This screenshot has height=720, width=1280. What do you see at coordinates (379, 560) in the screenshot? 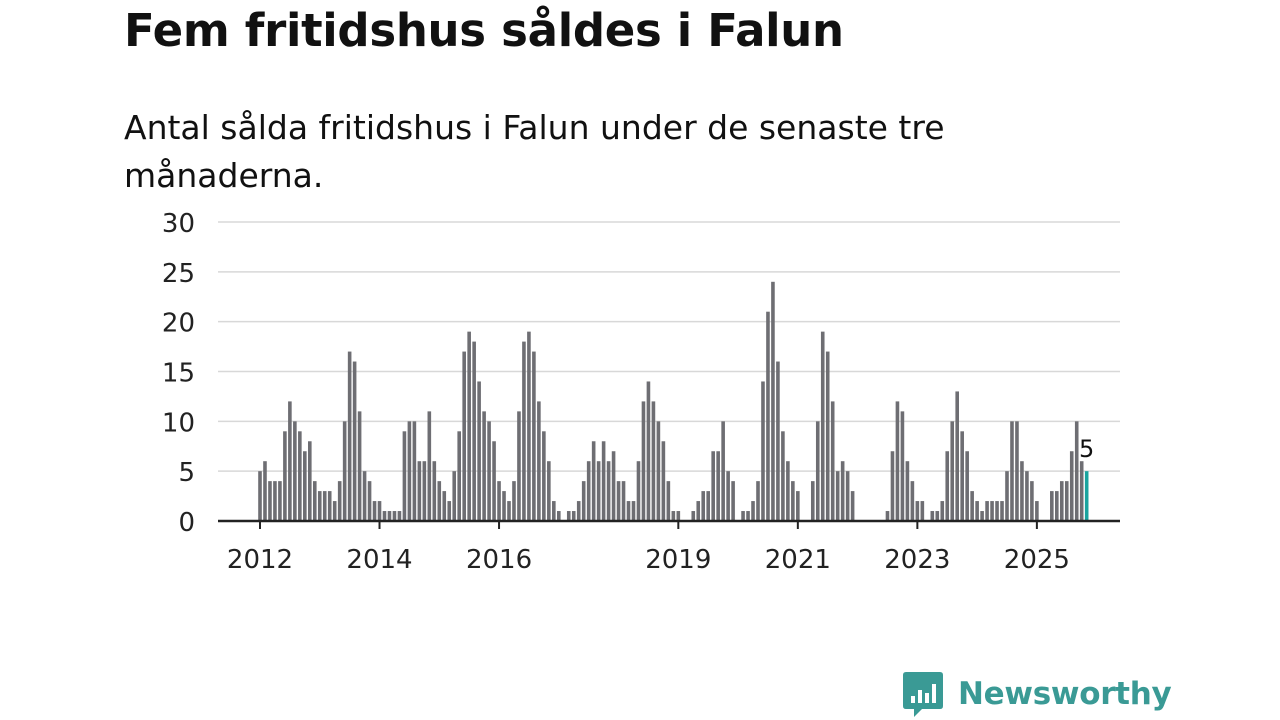
I see `x-tick-label: 2014` at bounding box center [379, 560].